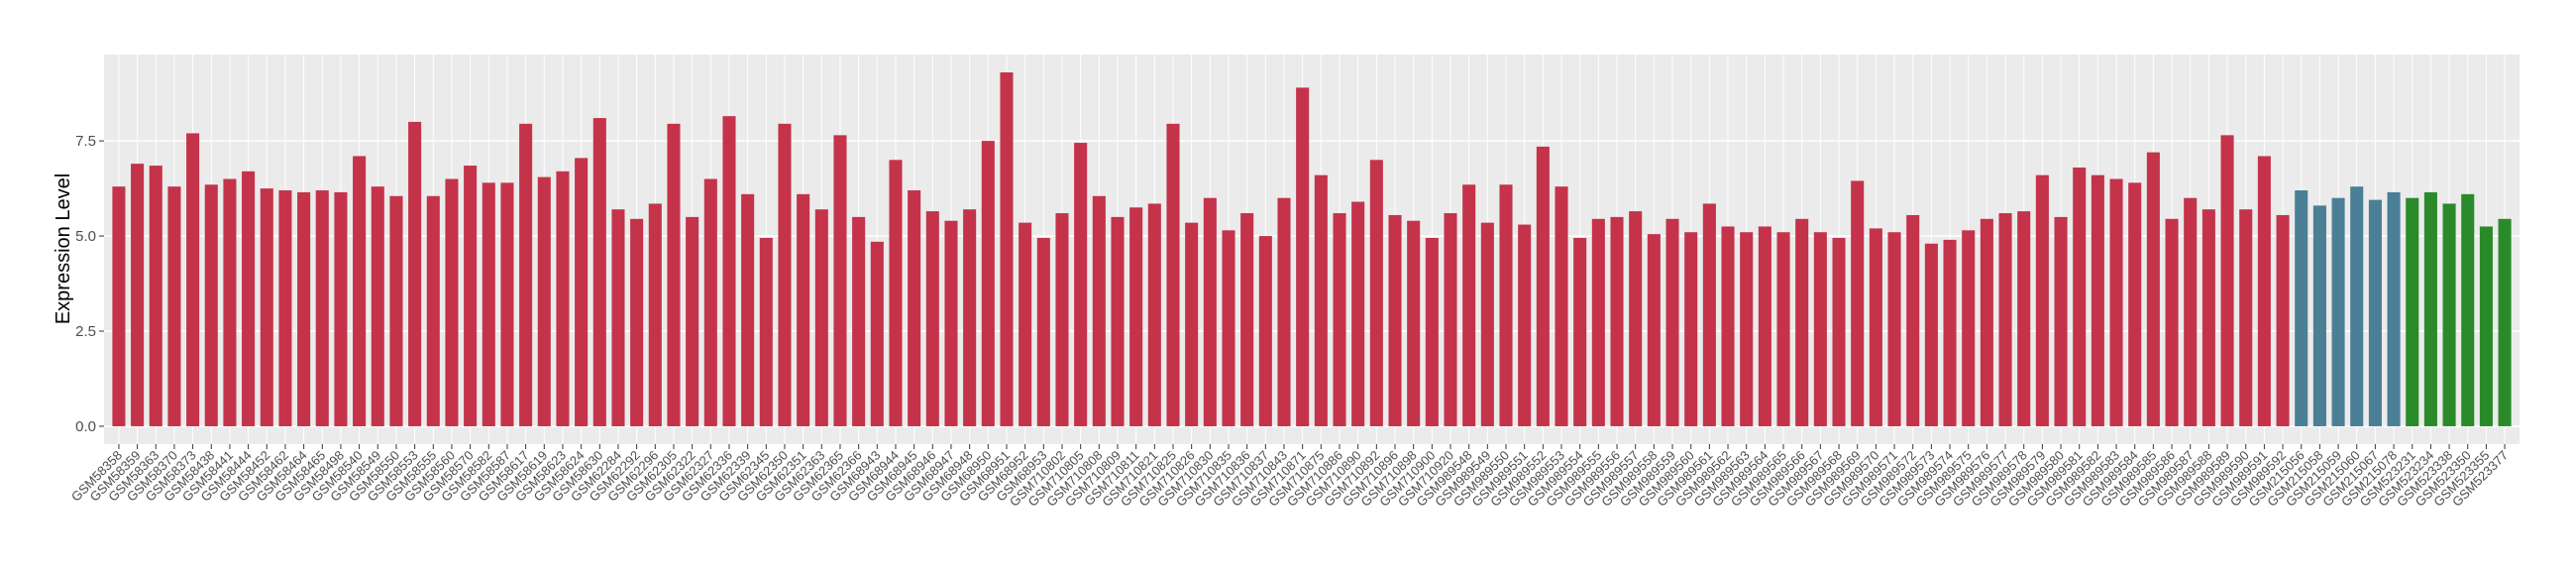 The height and width of the screenshot is (575, 2576). Describe the element at coordinates (85, 426) in the screenshot. I see `y-tick-label: 0.0` at that location.